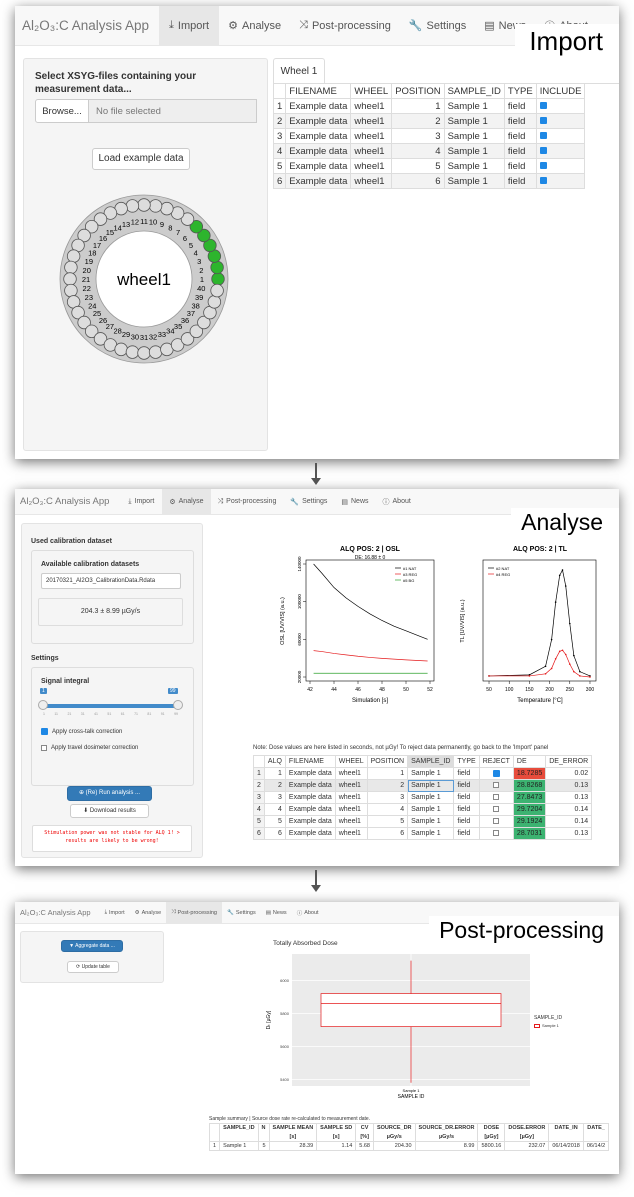 The width and height of the screenshot is (634, 1197). Describe the element at coordinates (141, 159) in the screenshot. I see `load-example-button: Load example data` at that location.